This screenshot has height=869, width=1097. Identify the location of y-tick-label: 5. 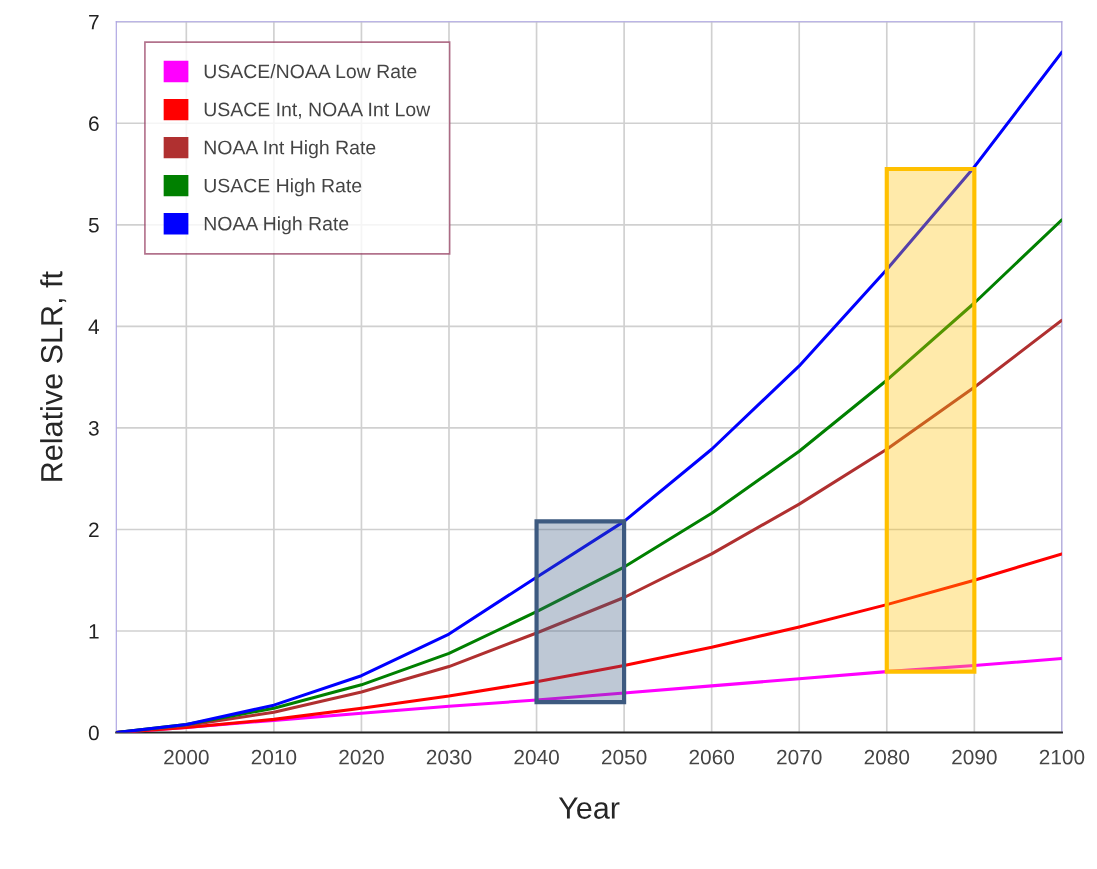
(93, 225).